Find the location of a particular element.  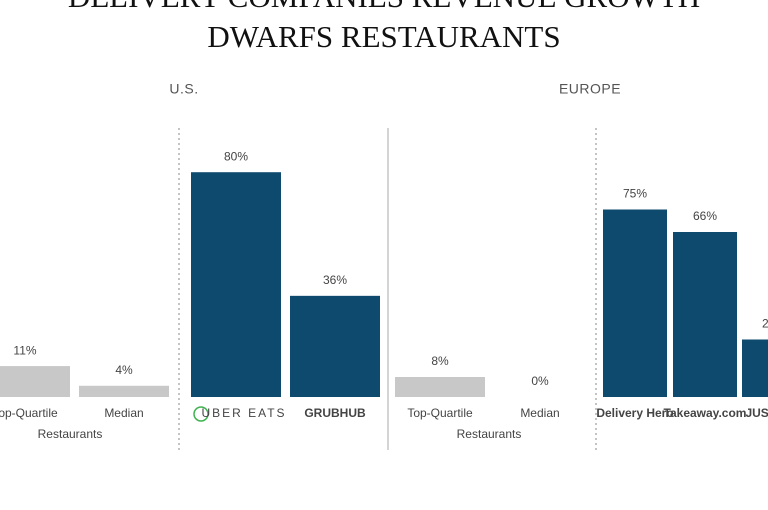

value-label: 80% is located at coordinates (236, 156).